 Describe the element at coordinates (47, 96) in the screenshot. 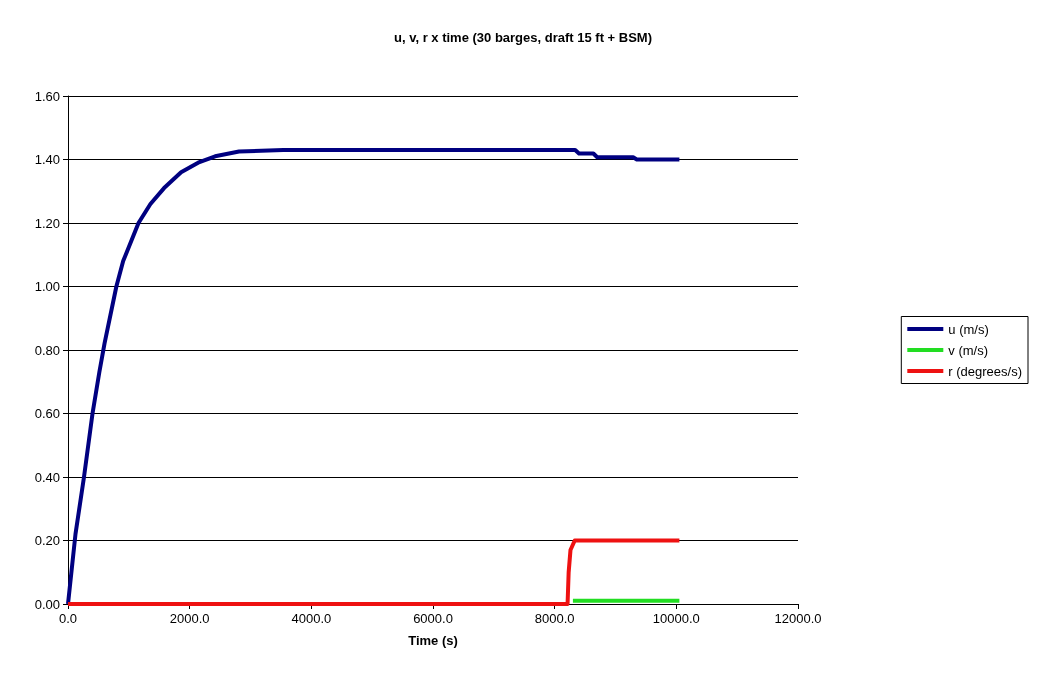

I see `y-tick-label: 1.60` at that location.